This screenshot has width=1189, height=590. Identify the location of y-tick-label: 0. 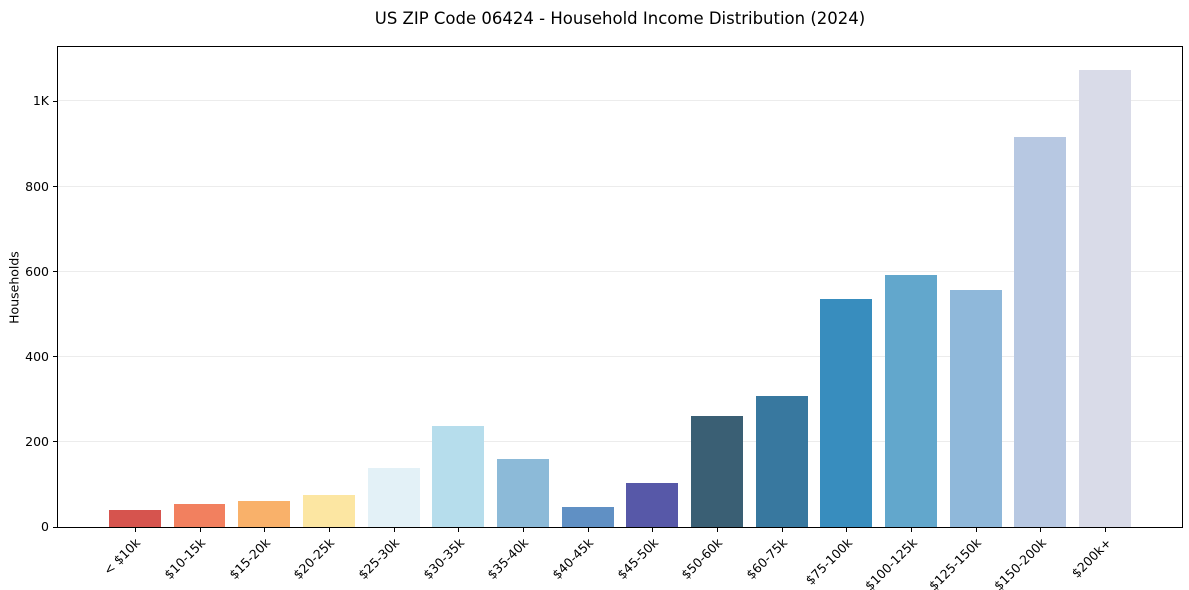
(45, 526).